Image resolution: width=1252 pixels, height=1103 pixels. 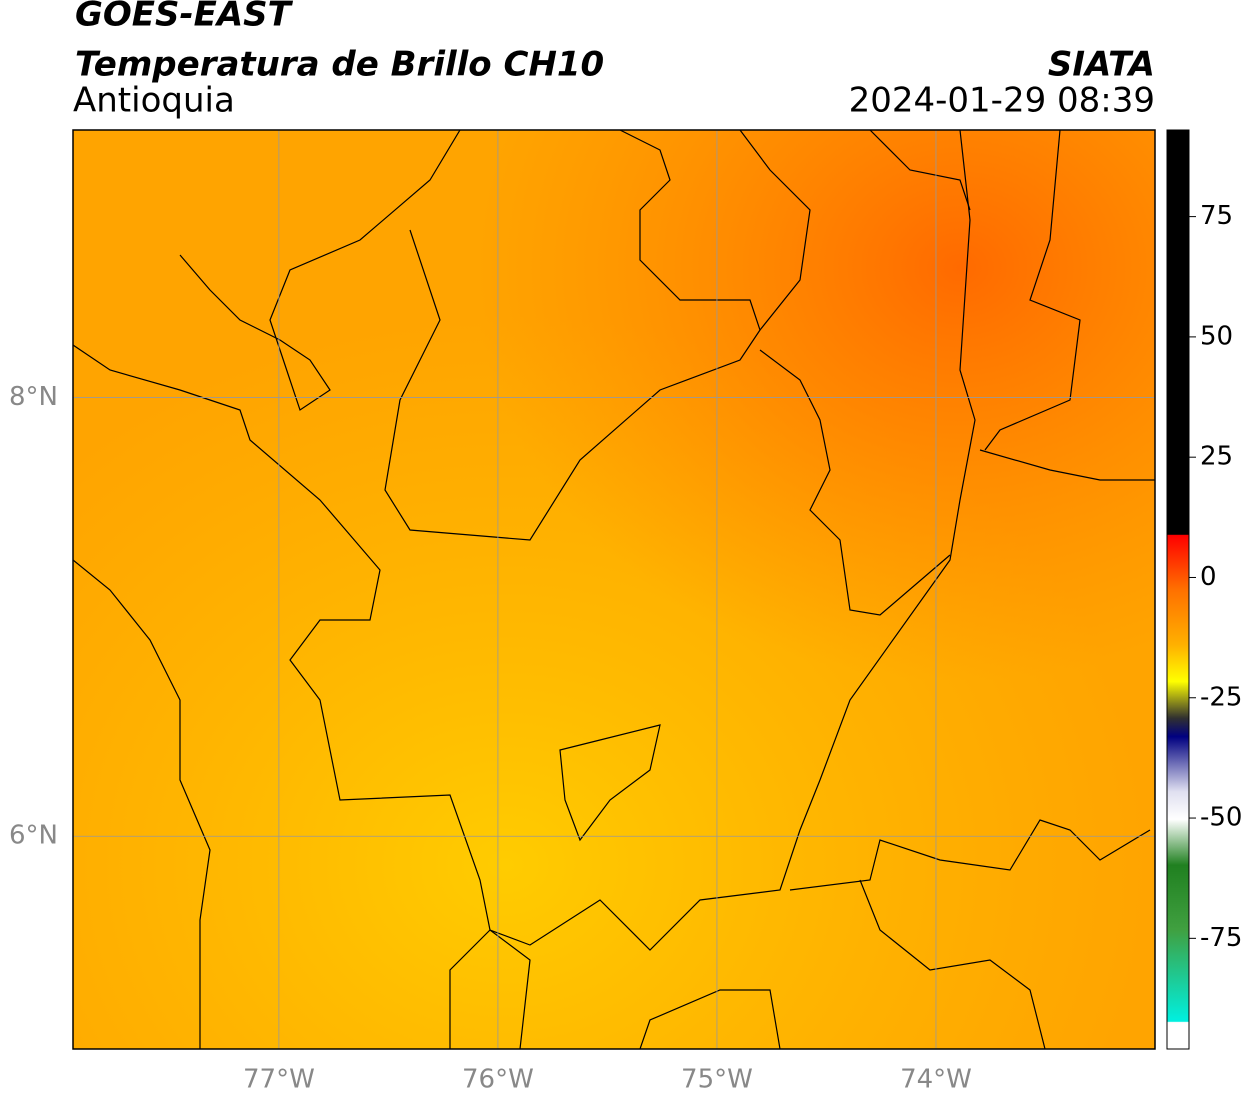 I want to click on region: Antioquia, so click(x=154, y=101).